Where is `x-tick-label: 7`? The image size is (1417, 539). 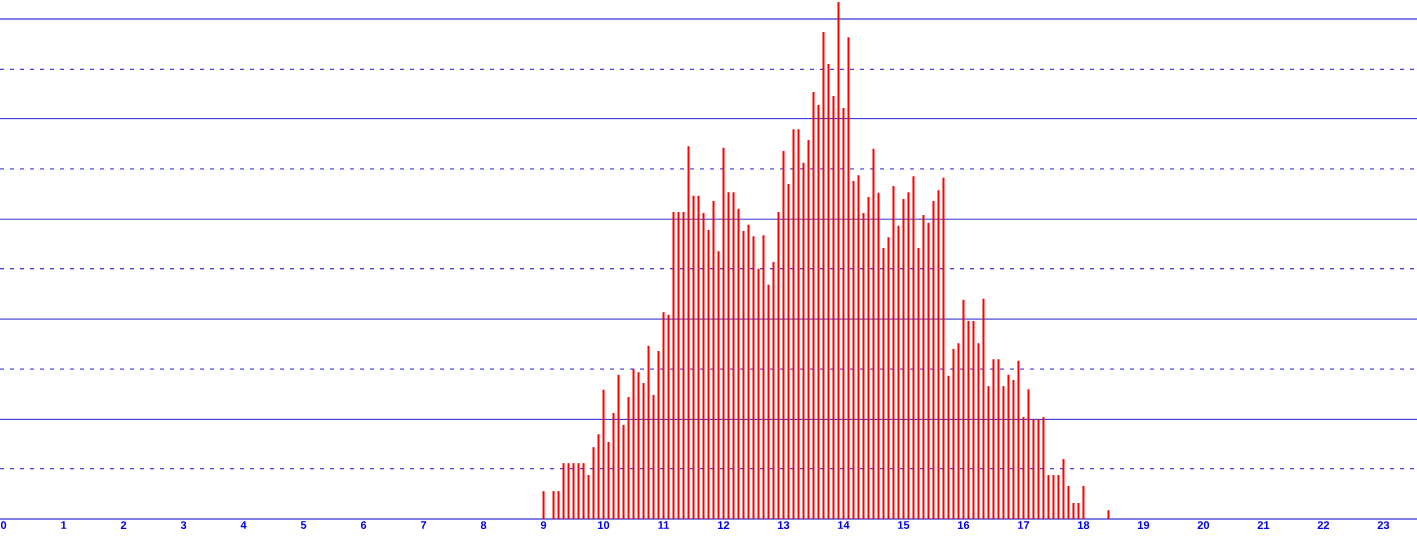 x-tick-label: 7 is located at coordinates (423, 525).